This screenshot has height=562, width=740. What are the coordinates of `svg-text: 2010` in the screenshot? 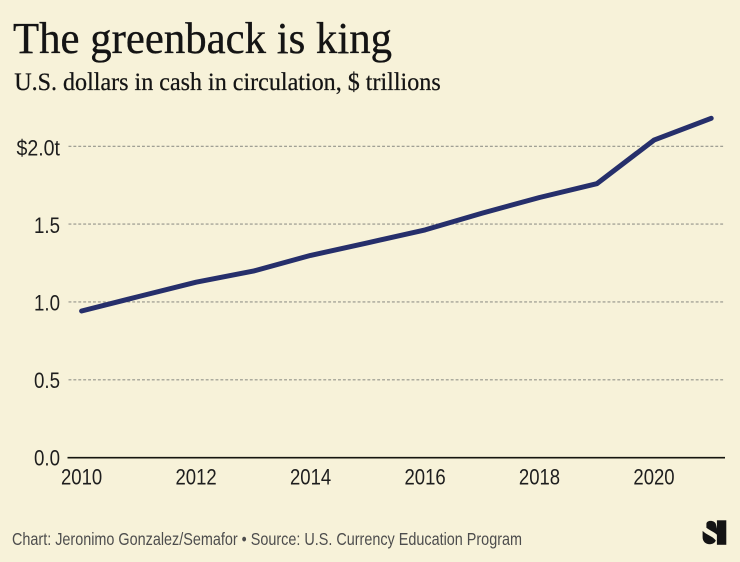 It's located at (81, 477).